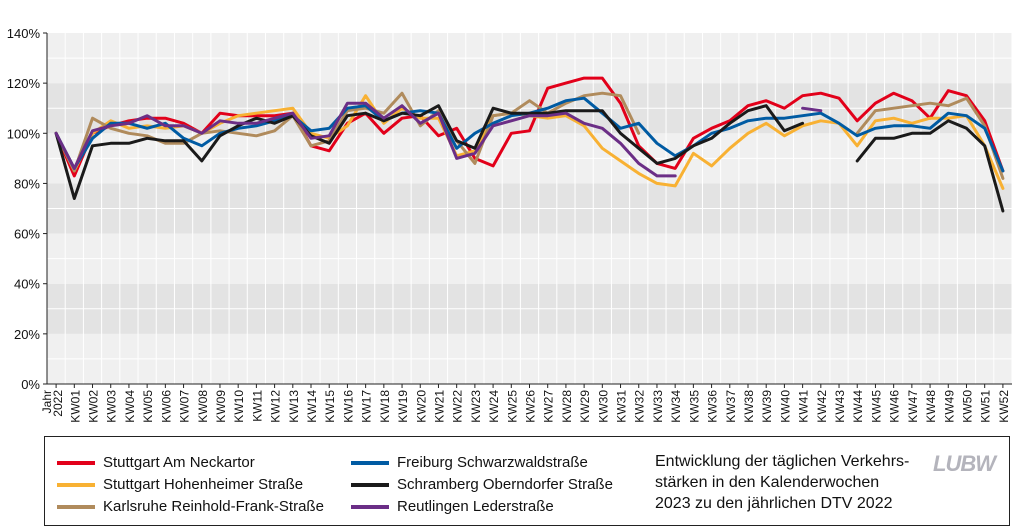  I want to click on x-tick-label: KW06, so click(166, 406).